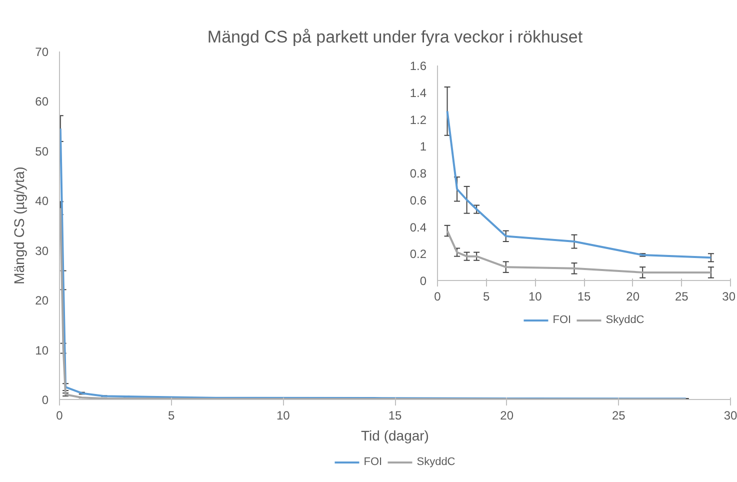 The width and height of the screenshot is (737, 482). Describe the element at coordinates (418, 66) in the screenshot. I see `y-tick-label: 1.6` at that location.